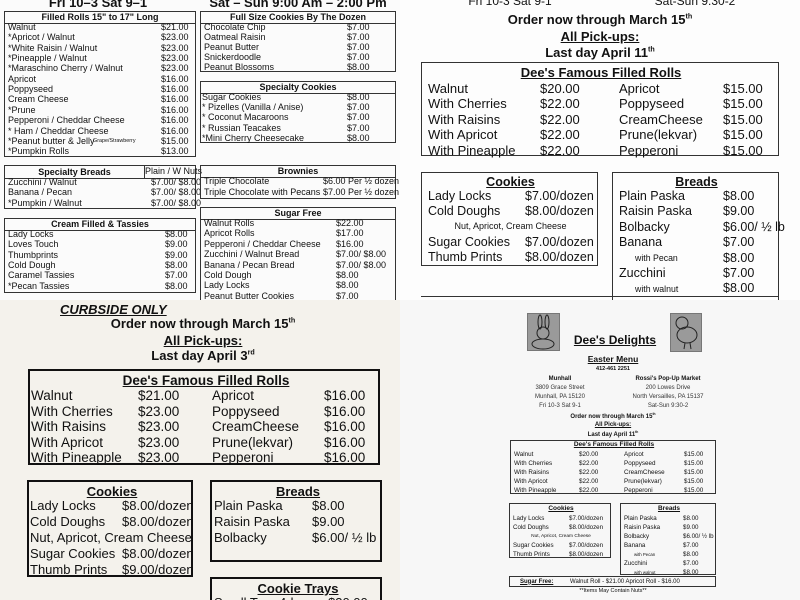  I want to click on item-name: * Ham / Cheddar Cheese, so click(58, 130).